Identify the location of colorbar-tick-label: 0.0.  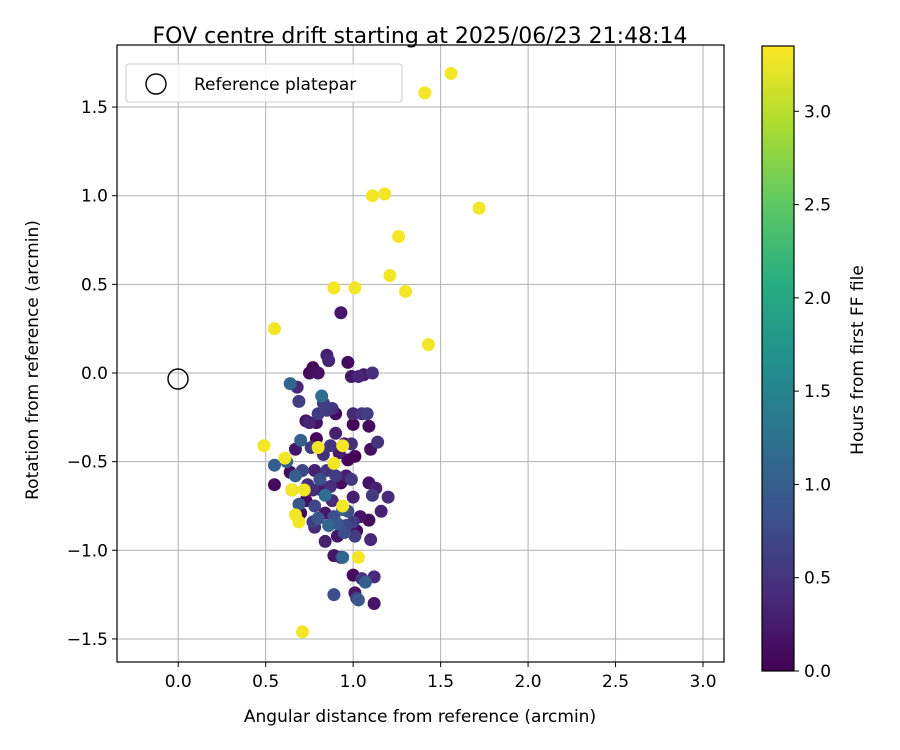
(817, 672).